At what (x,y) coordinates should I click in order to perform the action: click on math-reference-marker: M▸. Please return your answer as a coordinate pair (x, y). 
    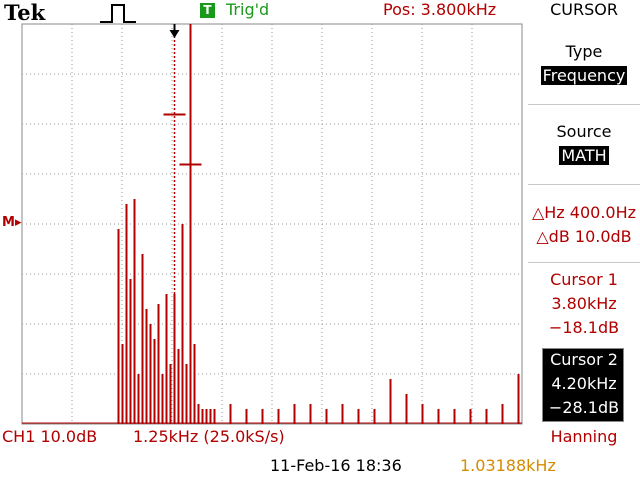
    Looking at the image, I should click on (12, 222).